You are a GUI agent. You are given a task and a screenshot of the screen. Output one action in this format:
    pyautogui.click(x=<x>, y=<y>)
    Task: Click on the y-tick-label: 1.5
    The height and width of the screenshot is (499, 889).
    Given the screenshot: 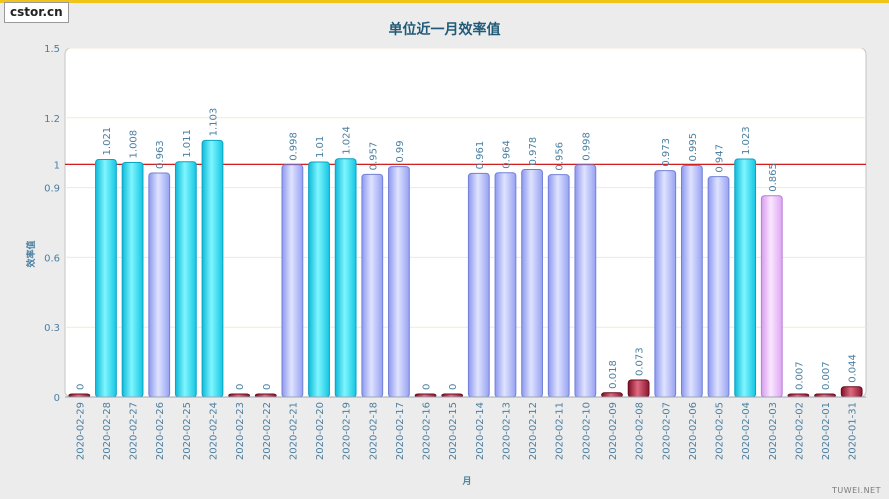 What is the action you would take?
    pyautogui.click(x=52, y=49)
    